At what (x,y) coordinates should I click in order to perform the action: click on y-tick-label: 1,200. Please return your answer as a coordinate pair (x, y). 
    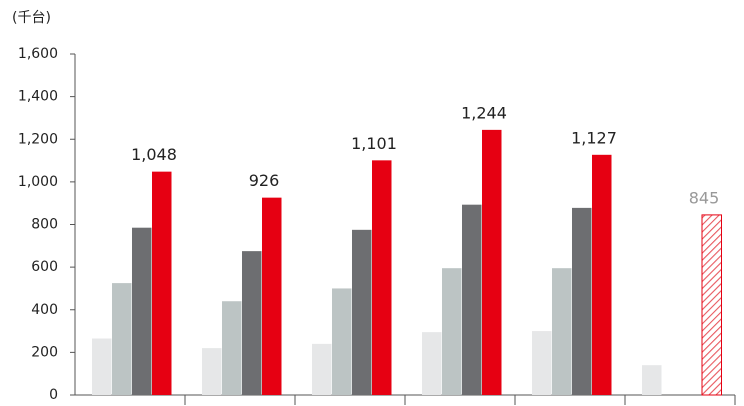
    Looking at the image, I should click on (38, 139).